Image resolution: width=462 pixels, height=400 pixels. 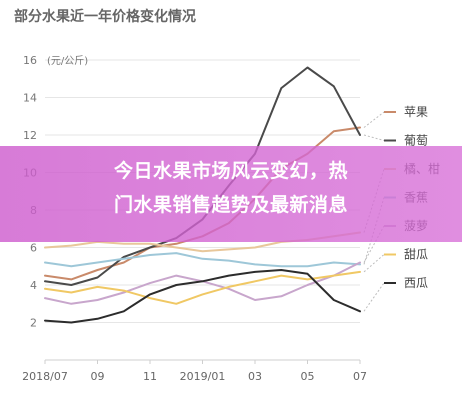 I want to click on legend-label: 西瓜, so click(x=416, y=283).